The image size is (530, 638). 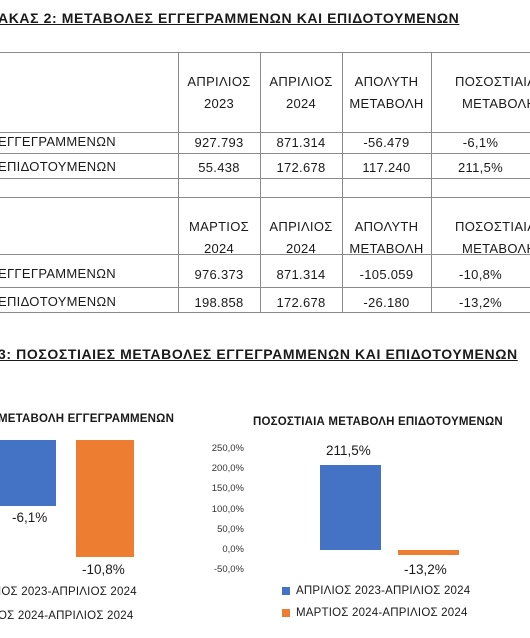 I want to click on legend-item: ΙΟΣ 2023-ΑΠΡΙΛΙΟΣ 2024, so click(x=68, y=592).